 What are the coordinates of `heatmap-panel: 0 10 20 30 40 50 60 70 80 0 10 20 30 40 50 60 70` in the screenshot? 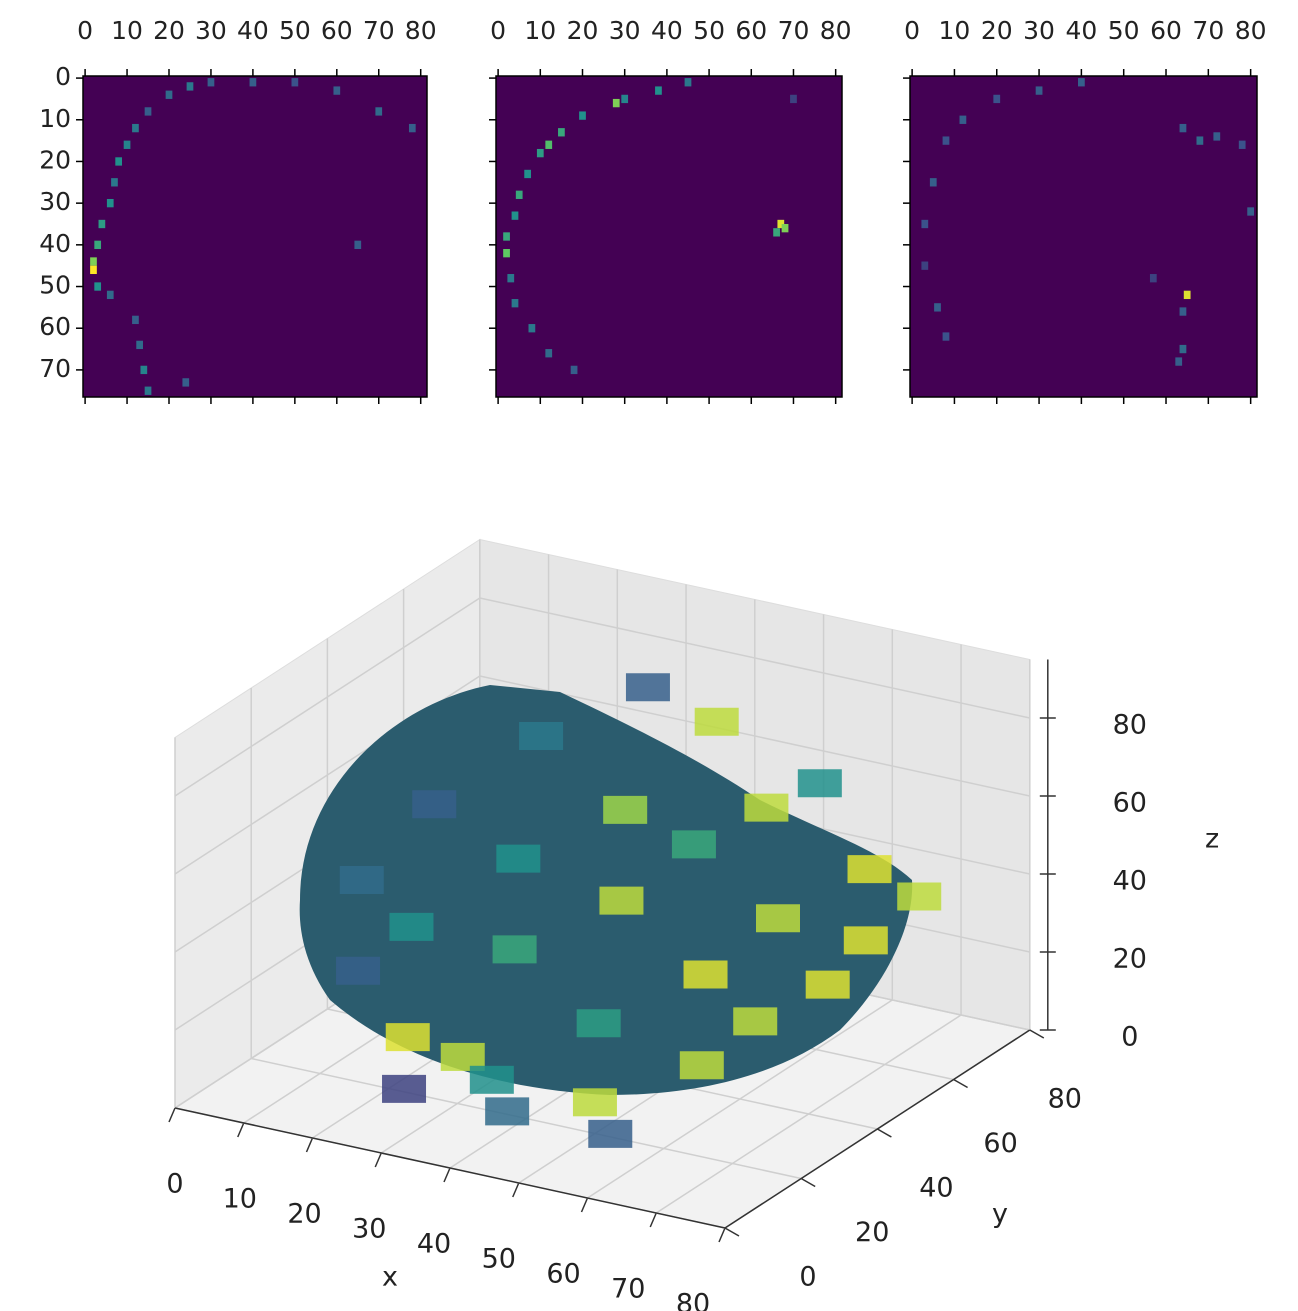 It's located at (238, 210).